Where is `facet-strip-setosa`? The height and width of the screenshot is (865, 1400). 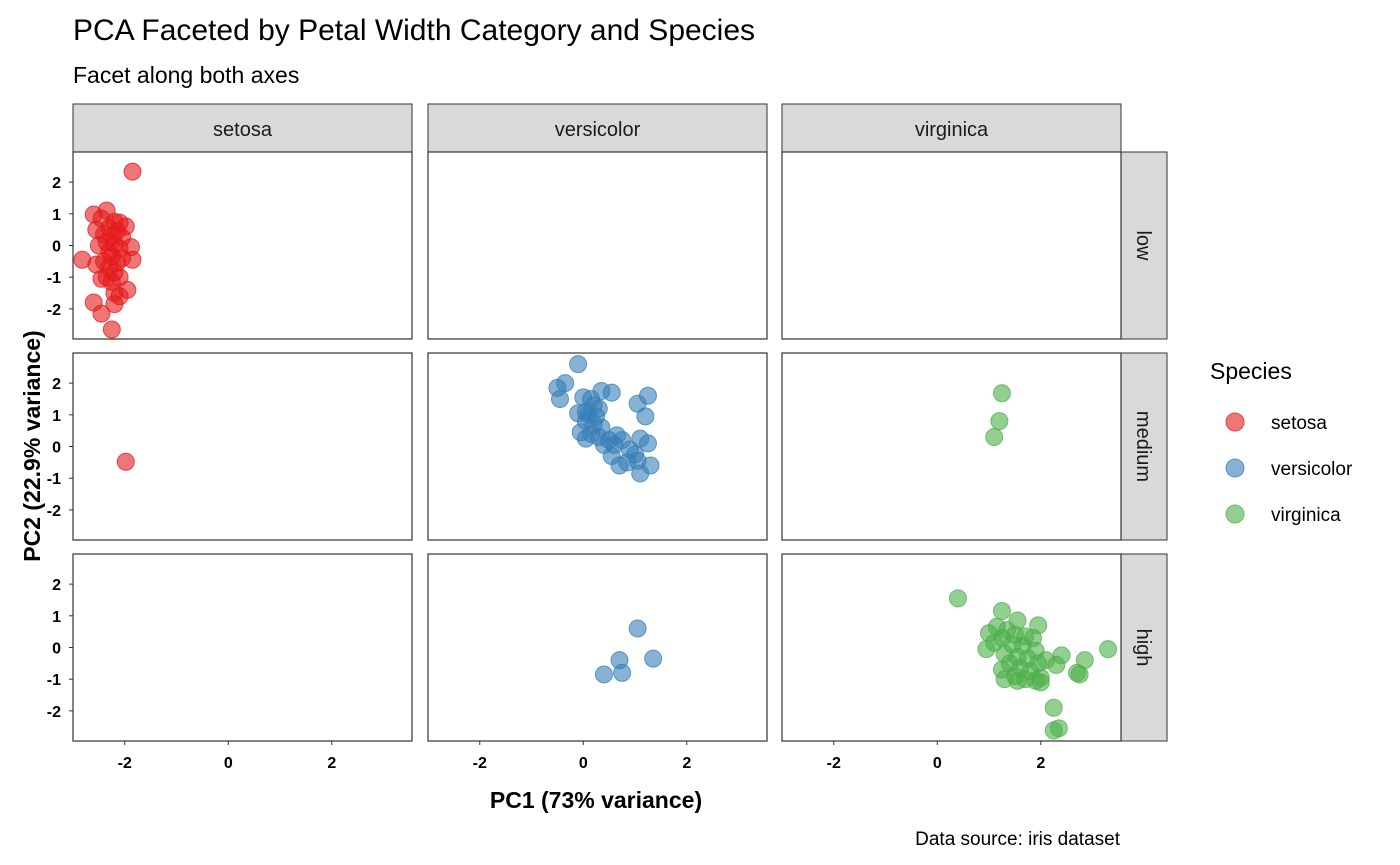 facet-strip-setosa is located at coordinates (242, 128).